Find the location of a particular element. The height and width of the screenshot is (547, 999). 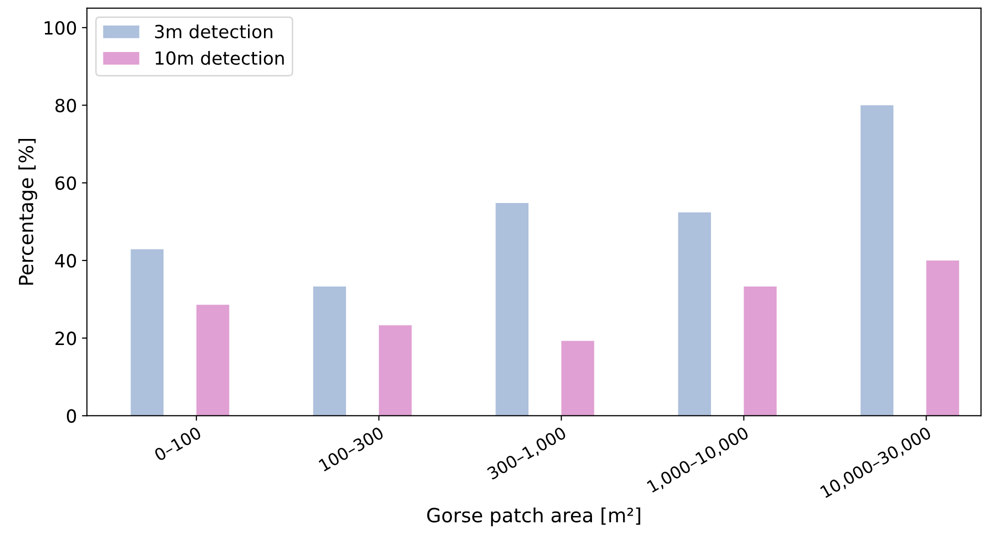

x-axis-title: Gorse patch area [m²] is located at coordinates (533, 516).